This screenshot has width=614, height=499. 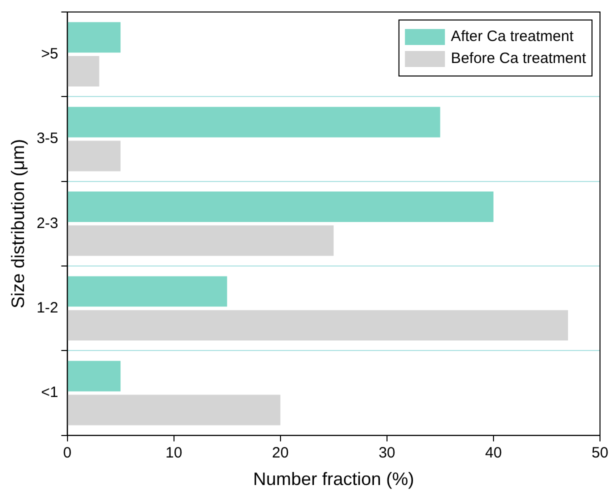 What do you see at coordinates (387, 453) in the screenshot?
I see `x-tick-label: 30` at bounding box center [387, 453].